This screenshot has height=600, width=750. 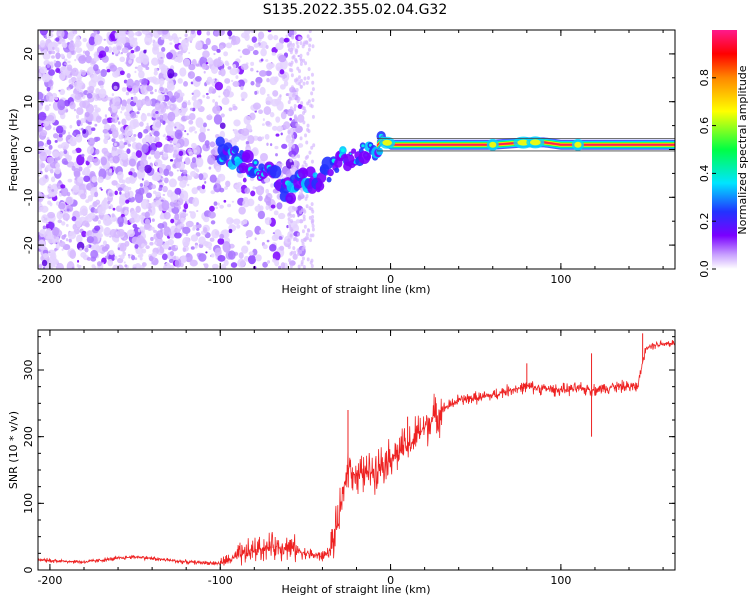 I want to click on snr-x-label: Height of straight line (km), so click(x=355, y=589).